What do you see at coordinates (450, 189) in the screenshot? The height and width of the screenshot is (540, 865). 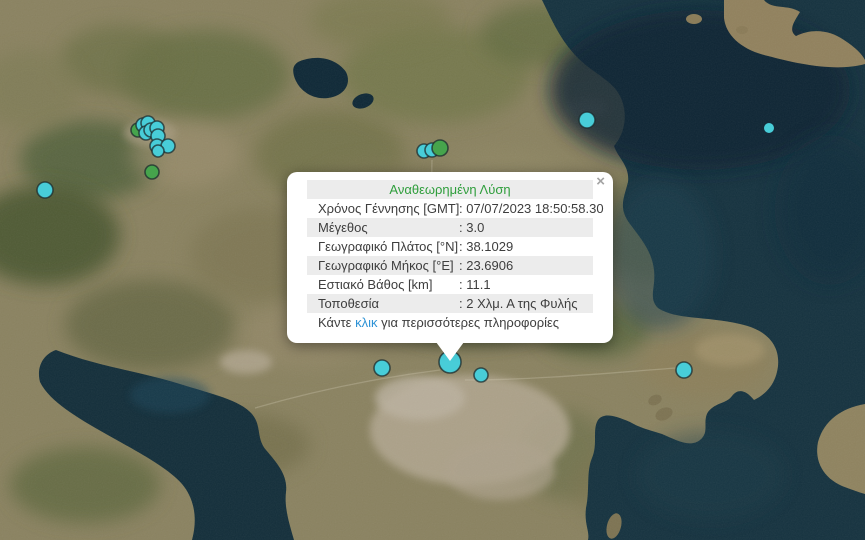 I see `popup-title: Αναθεωρημένη Λύση` at bounding box center [450, 189].